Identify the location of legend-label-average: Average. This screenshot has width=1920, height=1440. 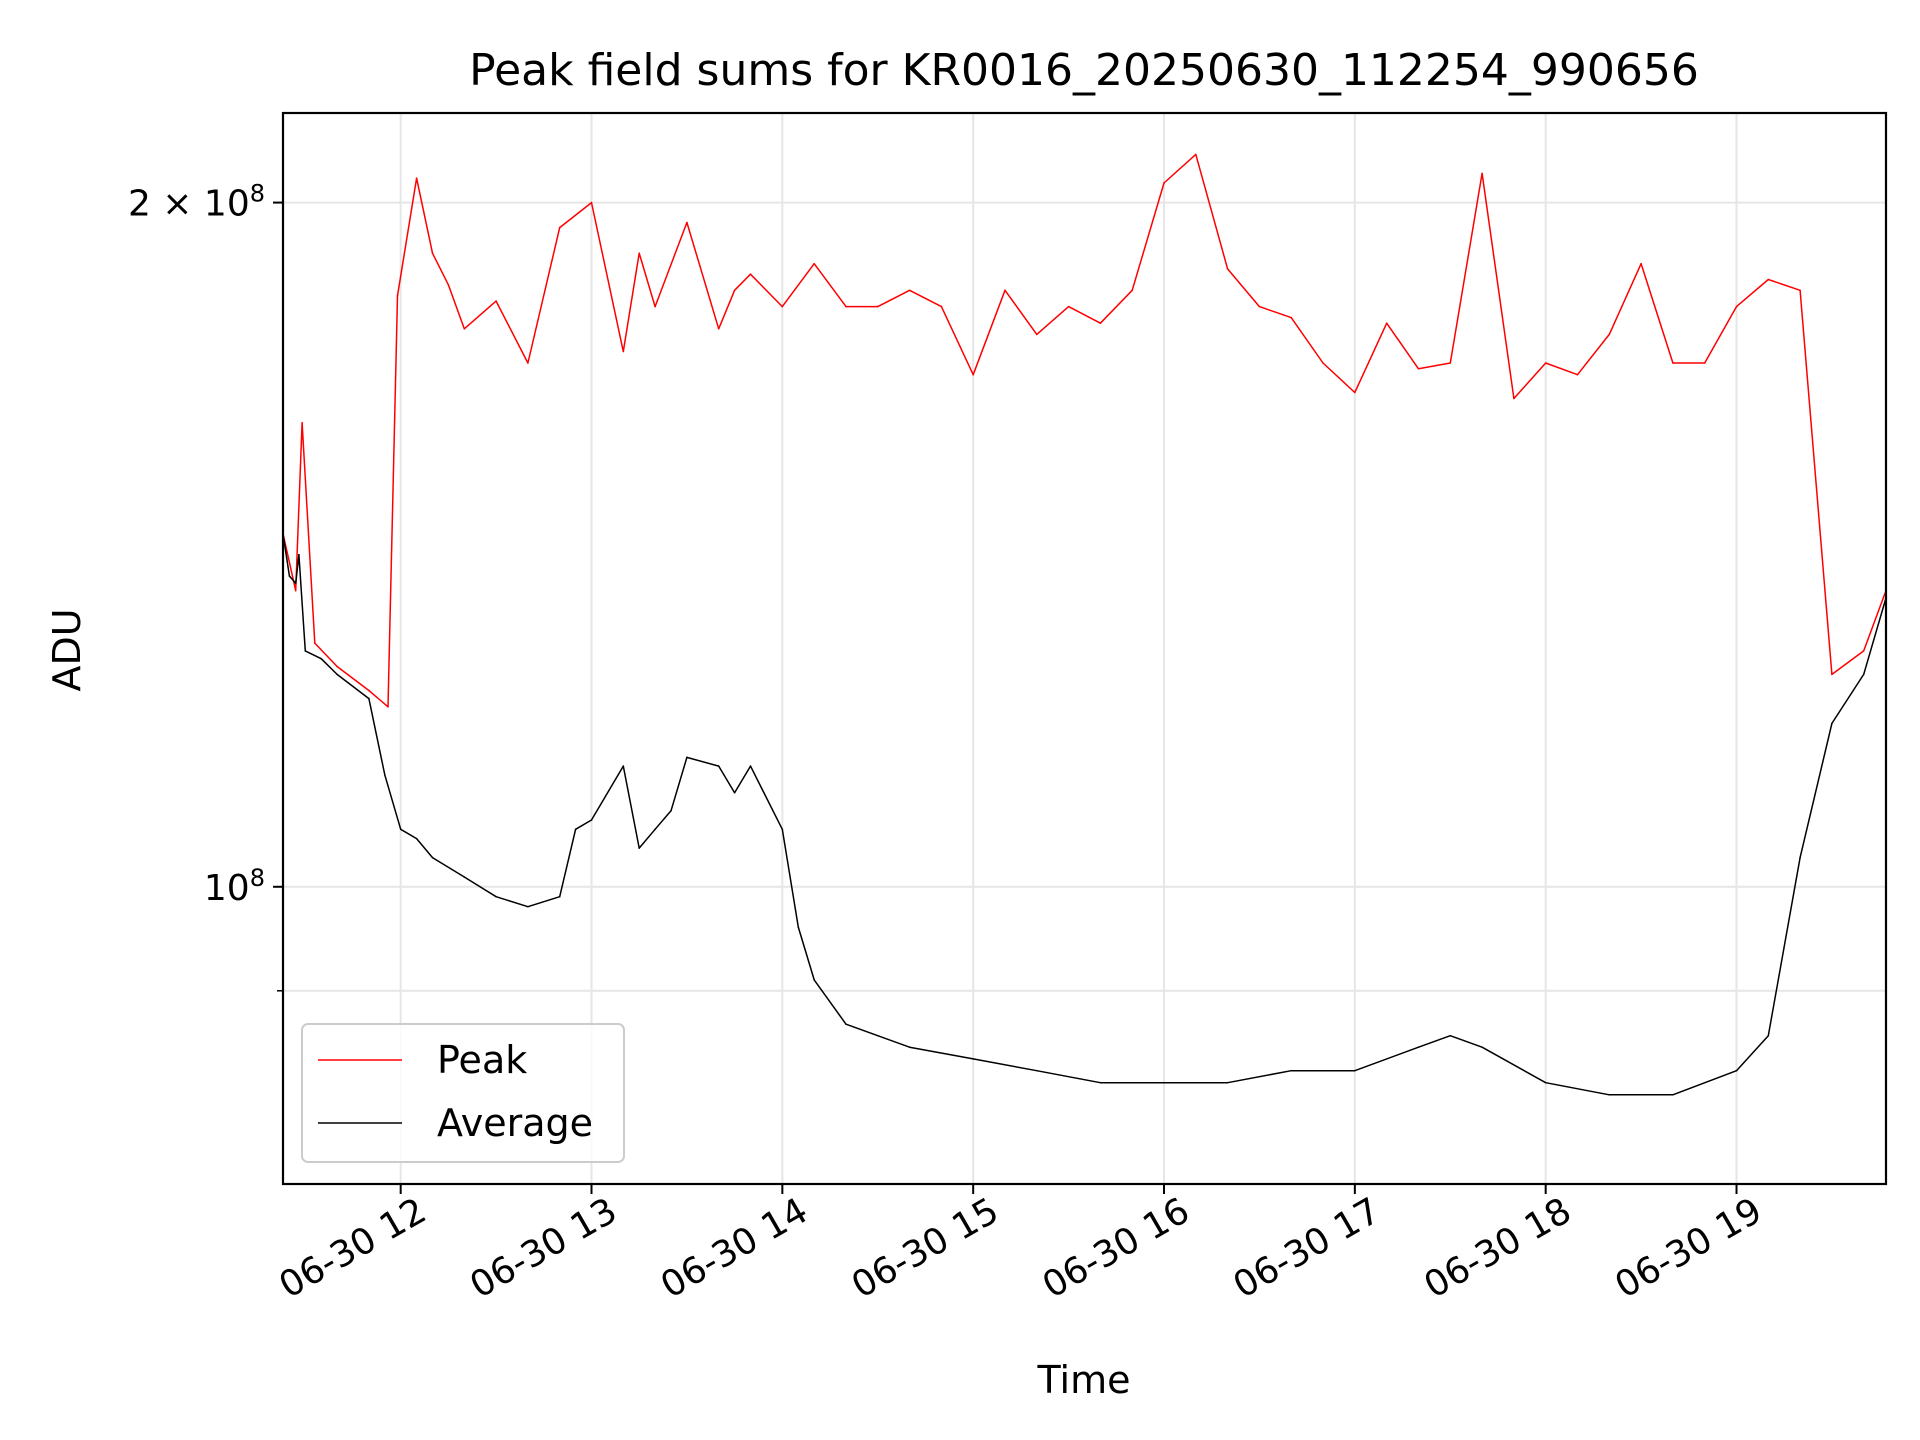
(515, 1123).